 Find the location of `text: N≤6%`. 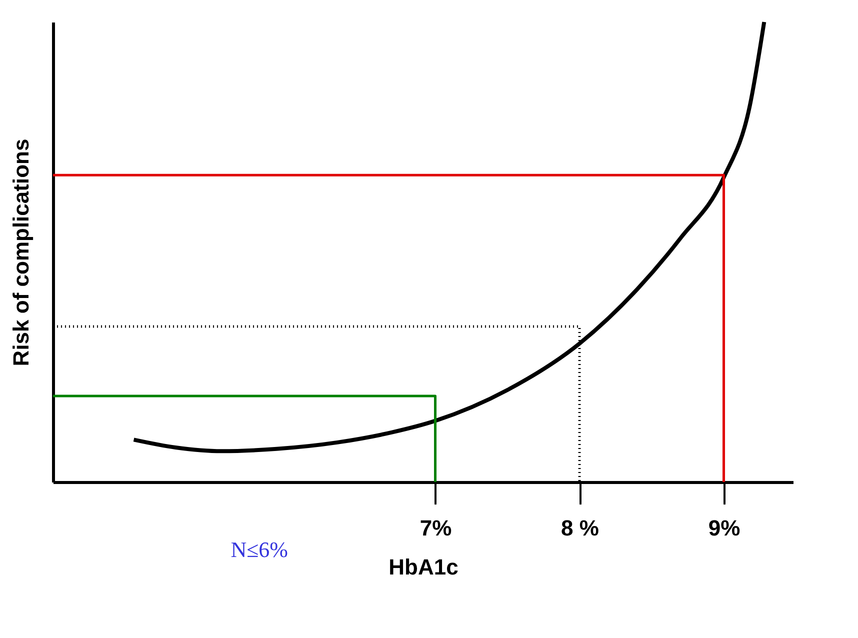

text: N≤6% is located at coordinates (259, 549).